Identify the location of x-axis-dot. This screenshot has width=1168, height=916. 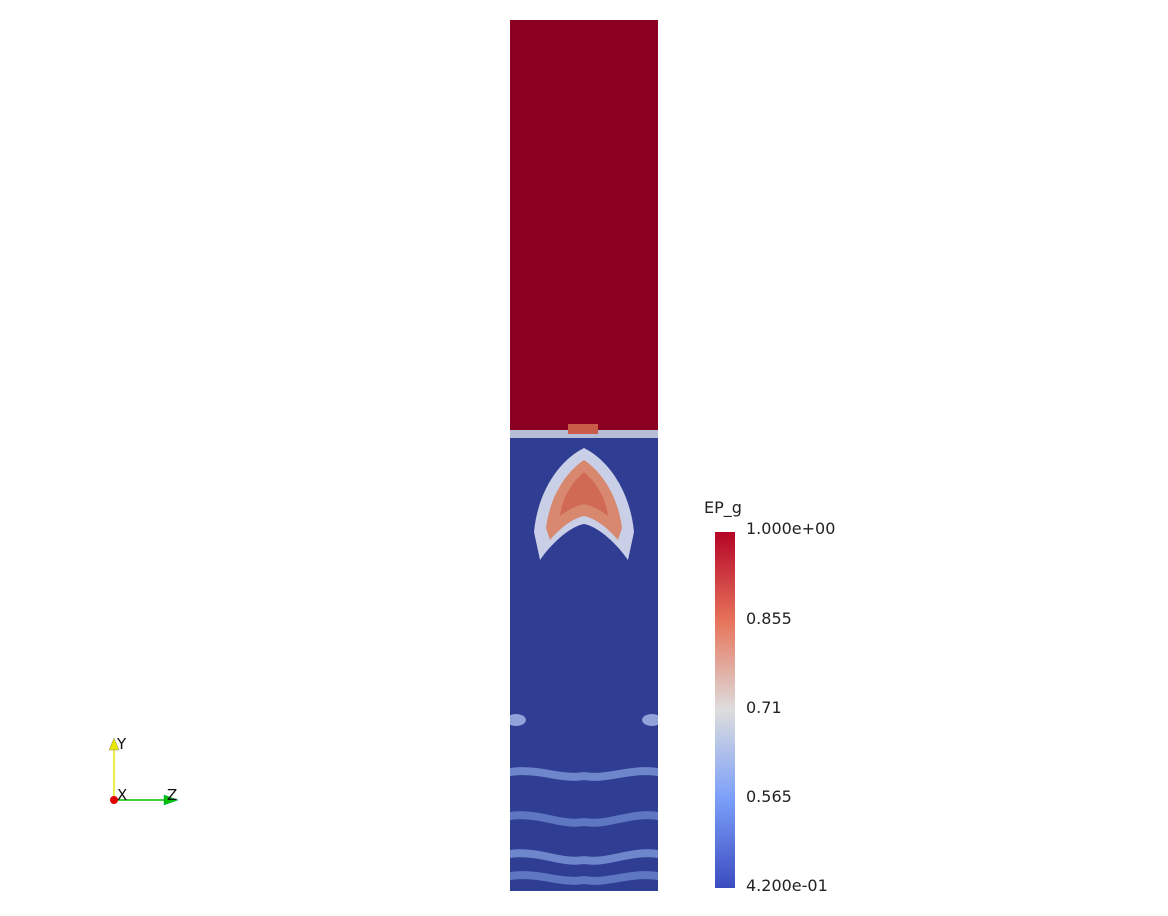
(114, 800).